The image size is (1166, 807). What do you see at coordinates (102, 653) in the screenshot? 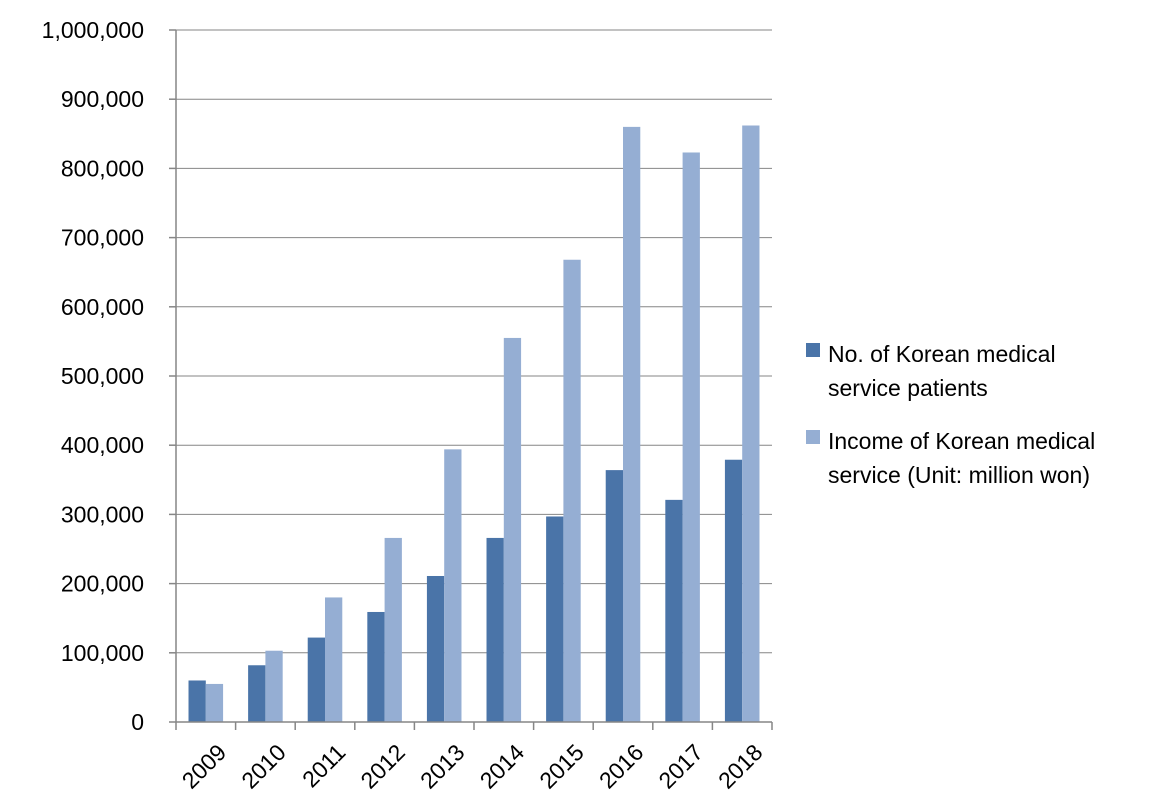
I see `y-tick-label: 100,000` at bounding box center [102, 653].